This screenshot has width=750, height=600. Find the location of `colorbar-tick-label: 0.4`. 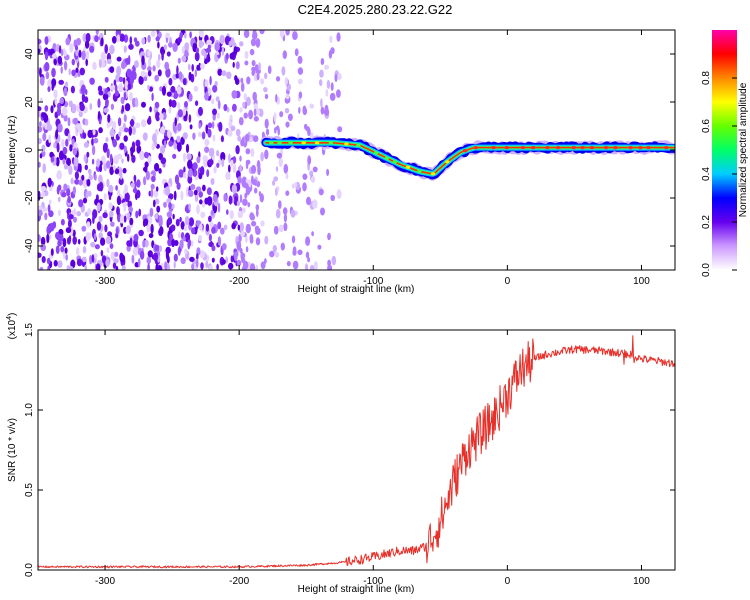

colorbar-tick-label: 0.4 is located at coordinates (706, 174).